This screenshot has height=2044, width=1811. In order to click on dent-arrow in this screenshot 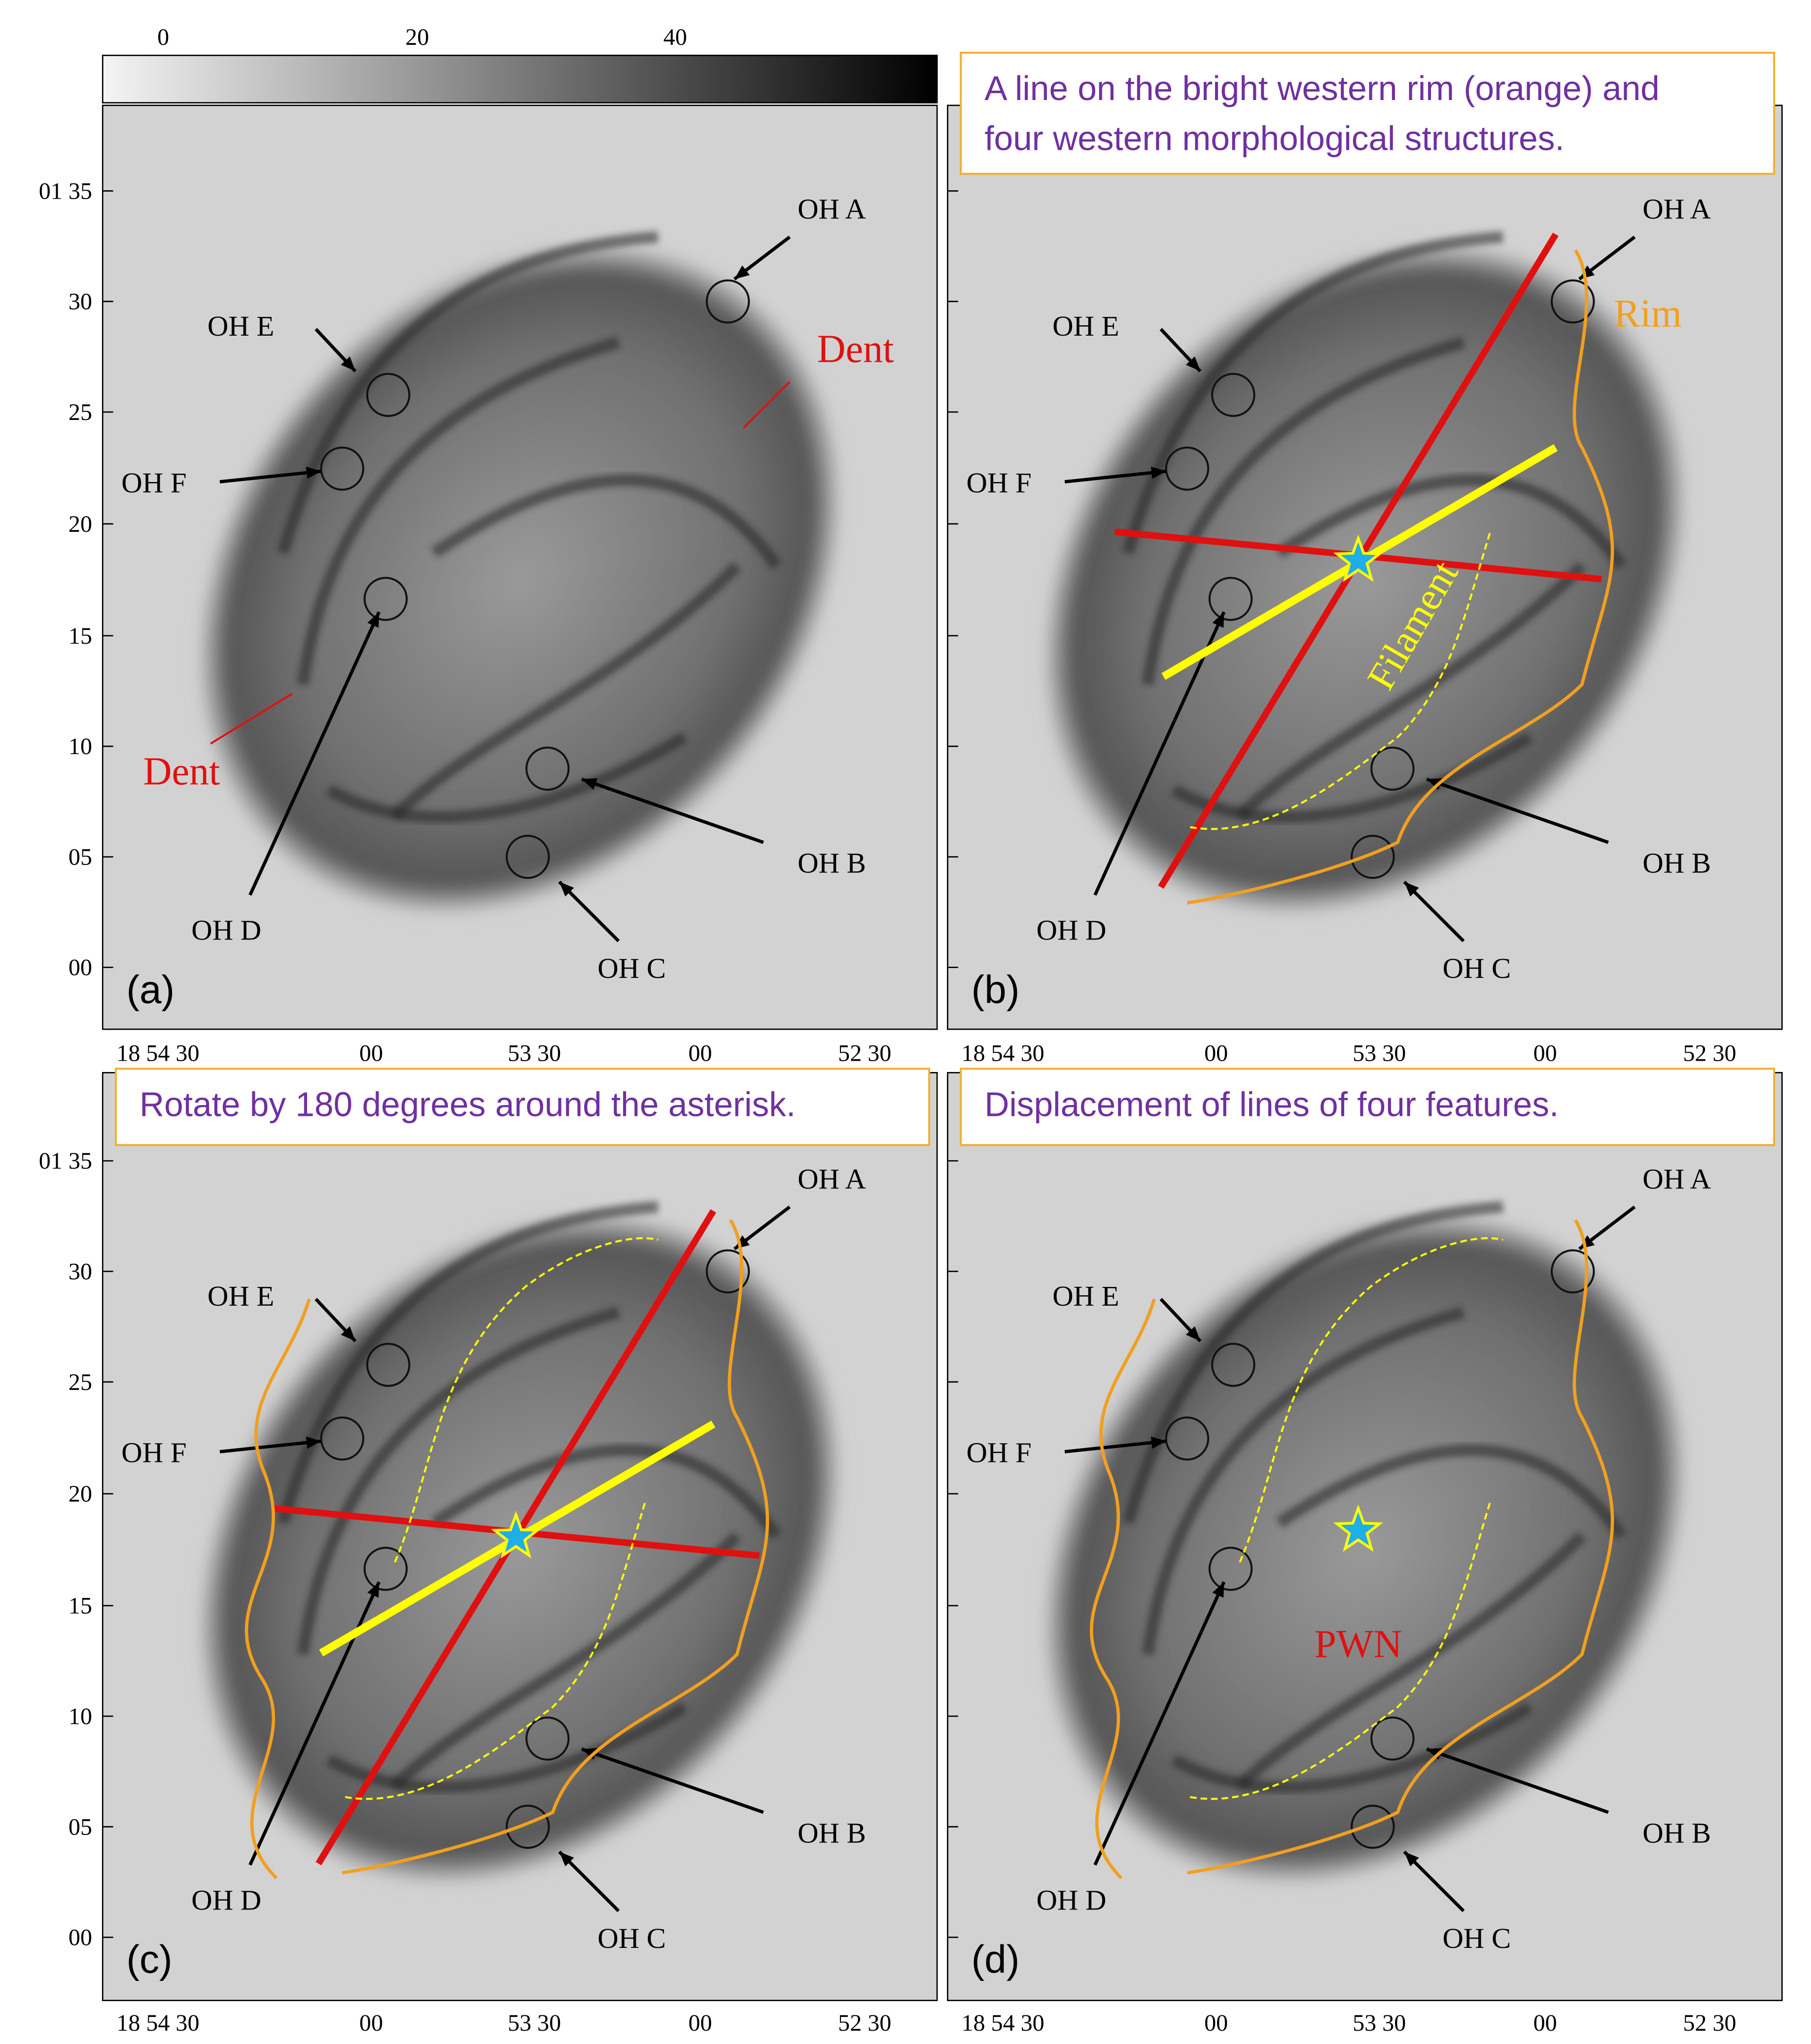, I will do `click(251, 719)`.